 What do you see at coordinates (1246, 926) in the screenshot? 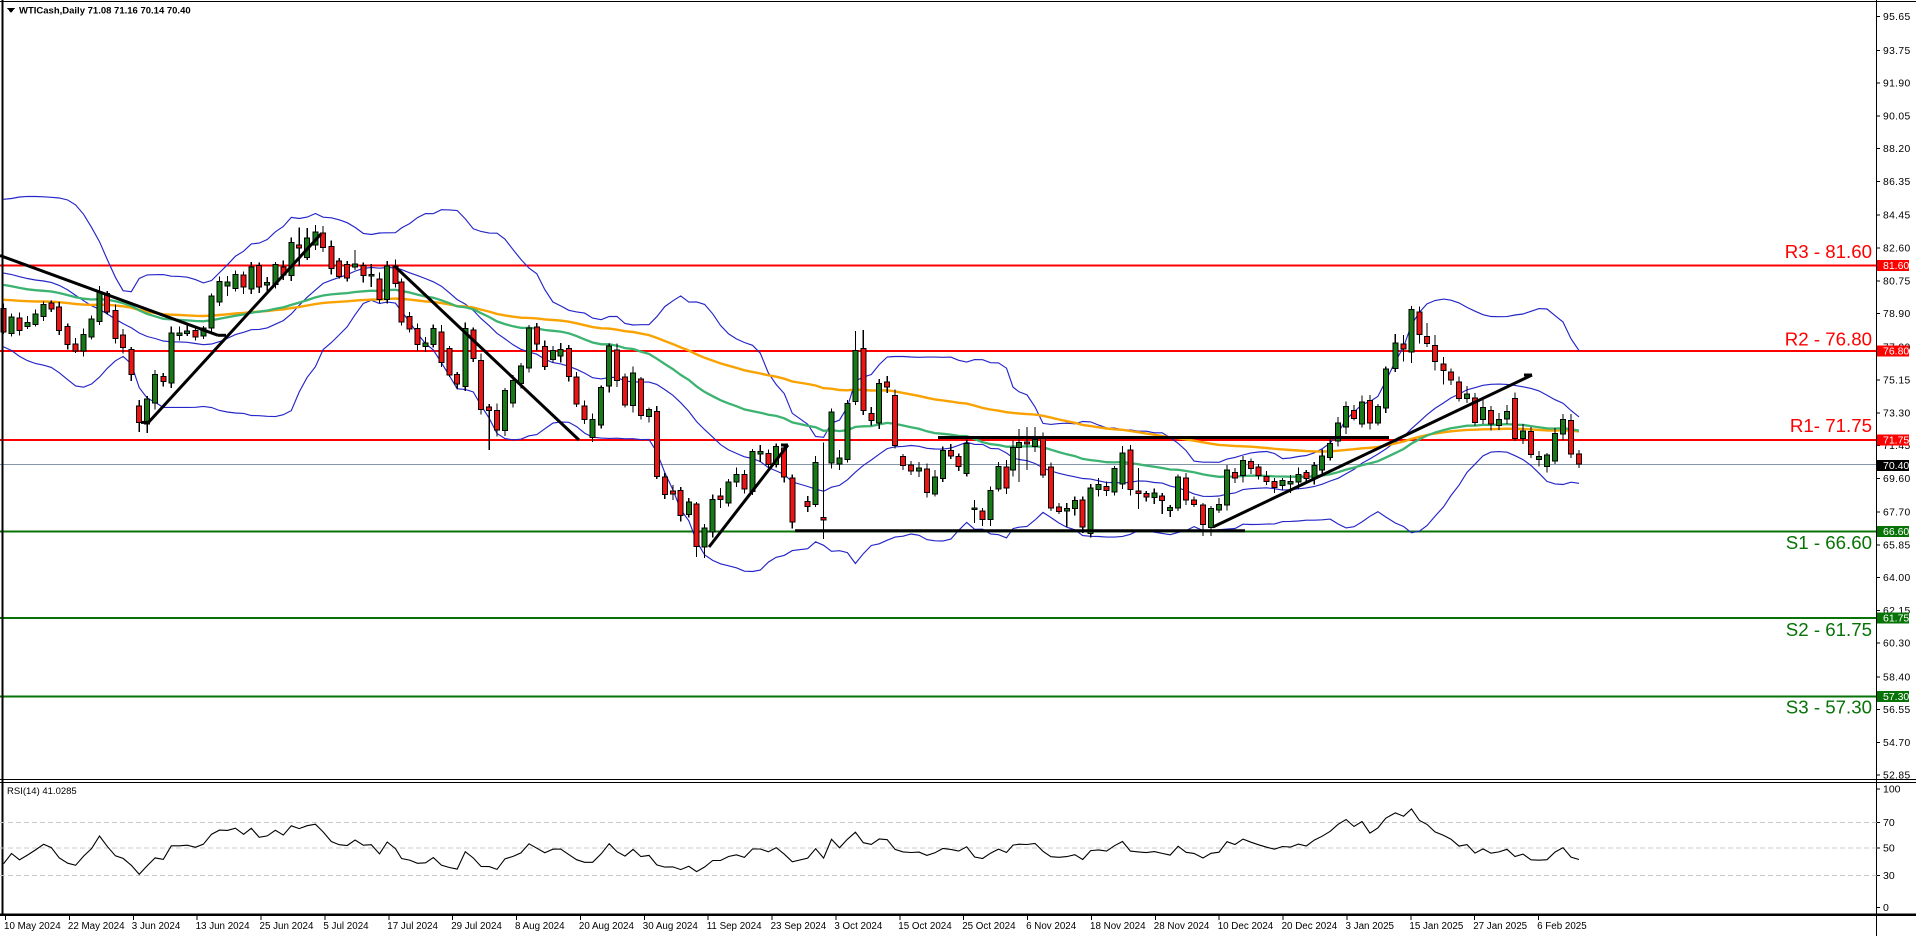
I see `svg-text: 10 Dec 2024` at bounding box center [1246, 926].